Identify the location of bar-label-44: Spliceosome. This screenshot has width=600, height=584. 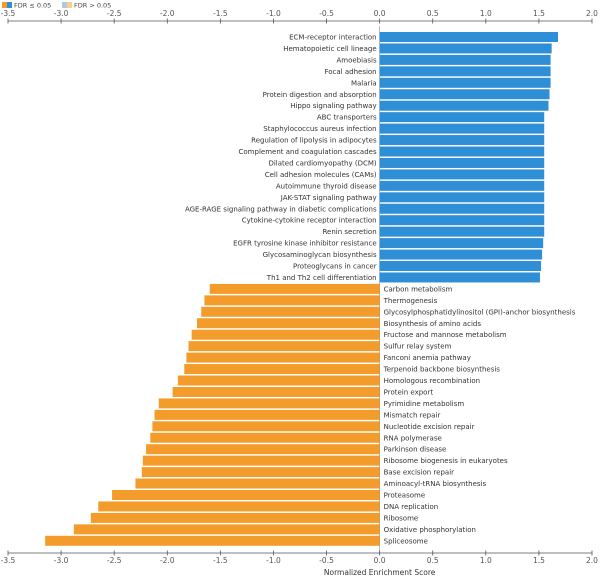
(406, 541).